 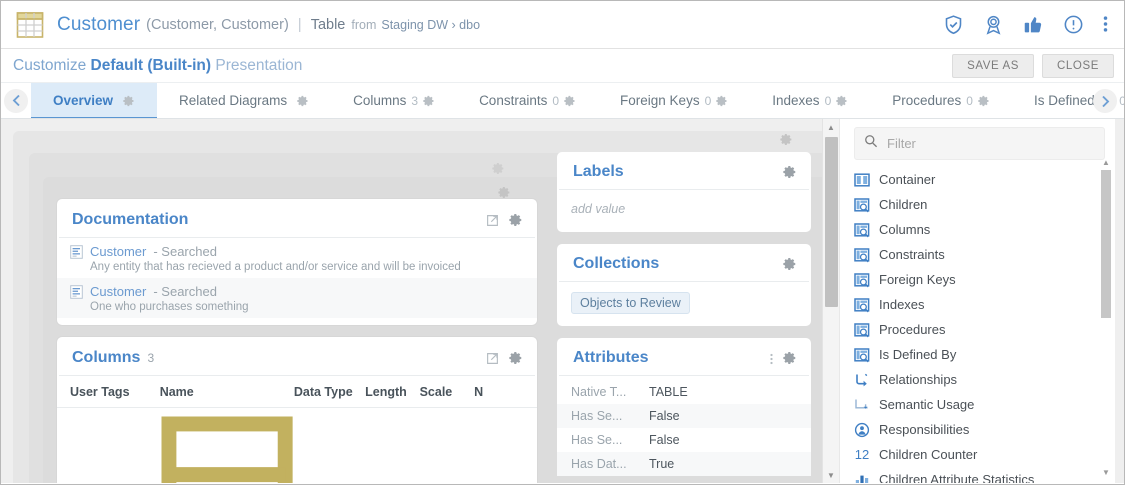 What do you see at coordinates (108, 392) in the screenshot?
I see `col-header-user-tags: User Tags` at bounding box center [108, 392].